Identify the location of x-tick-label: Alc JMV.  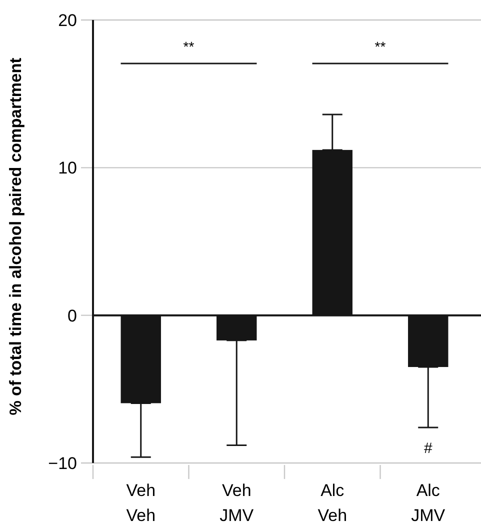
(428, 503).